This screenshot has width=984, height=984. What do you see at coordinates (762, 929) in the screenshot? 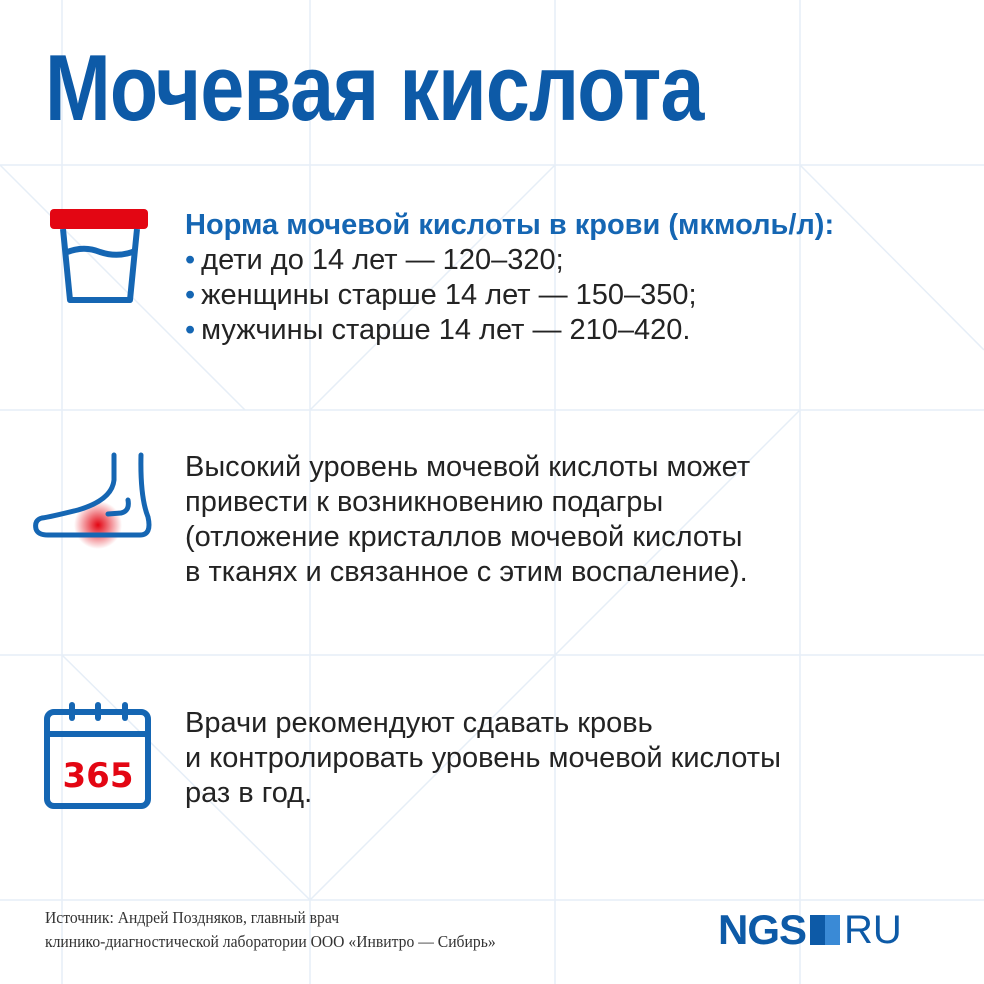
I see `logo-text: NGS` at bounding box center [762, 929].